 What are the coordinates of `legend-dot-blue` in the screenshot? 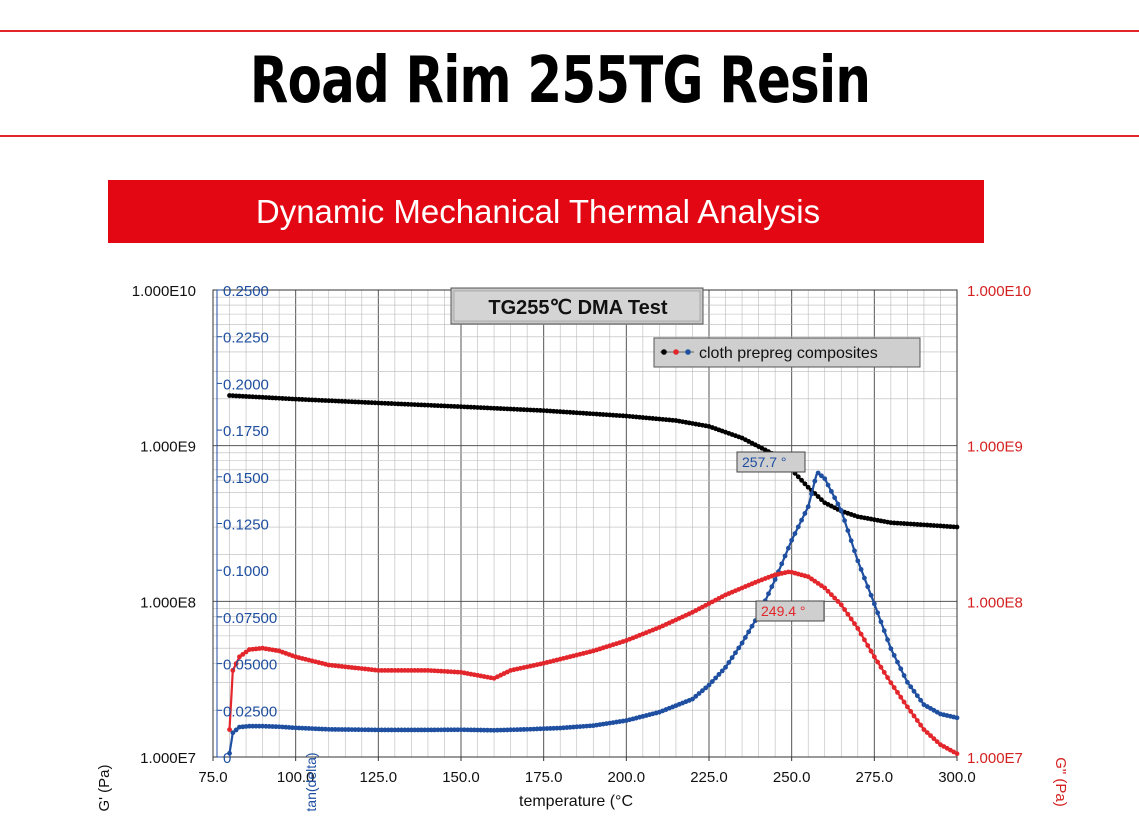 It's located at (688, 352).